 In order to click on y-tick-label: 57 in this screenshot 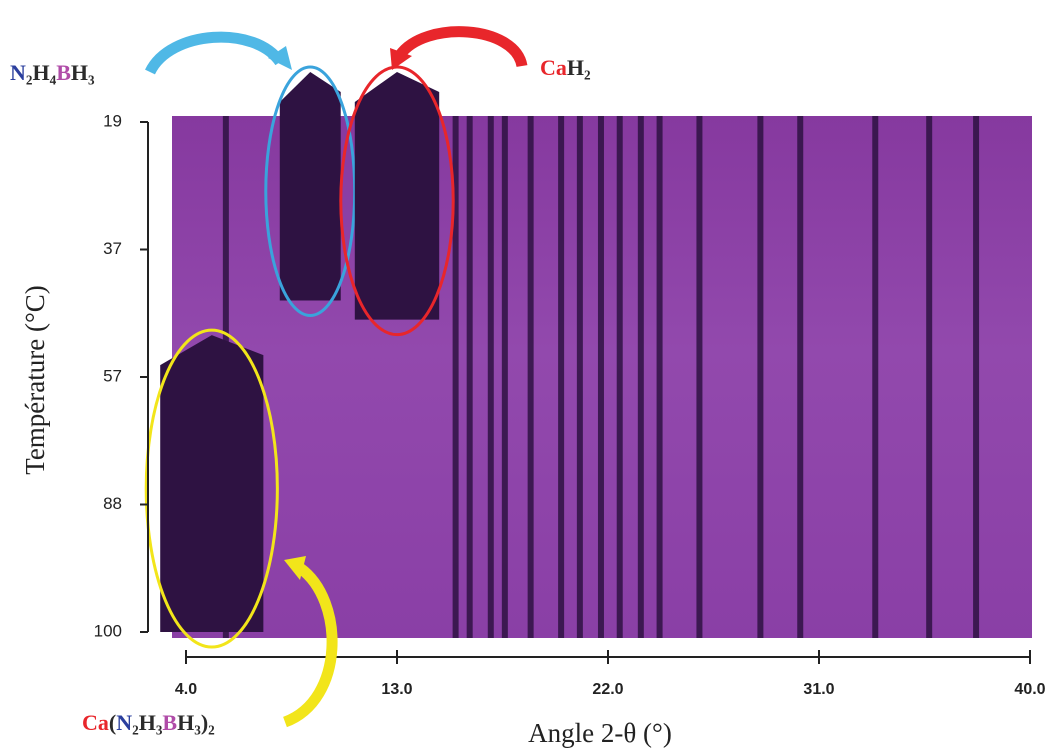, I will do `click(112, 375)`.